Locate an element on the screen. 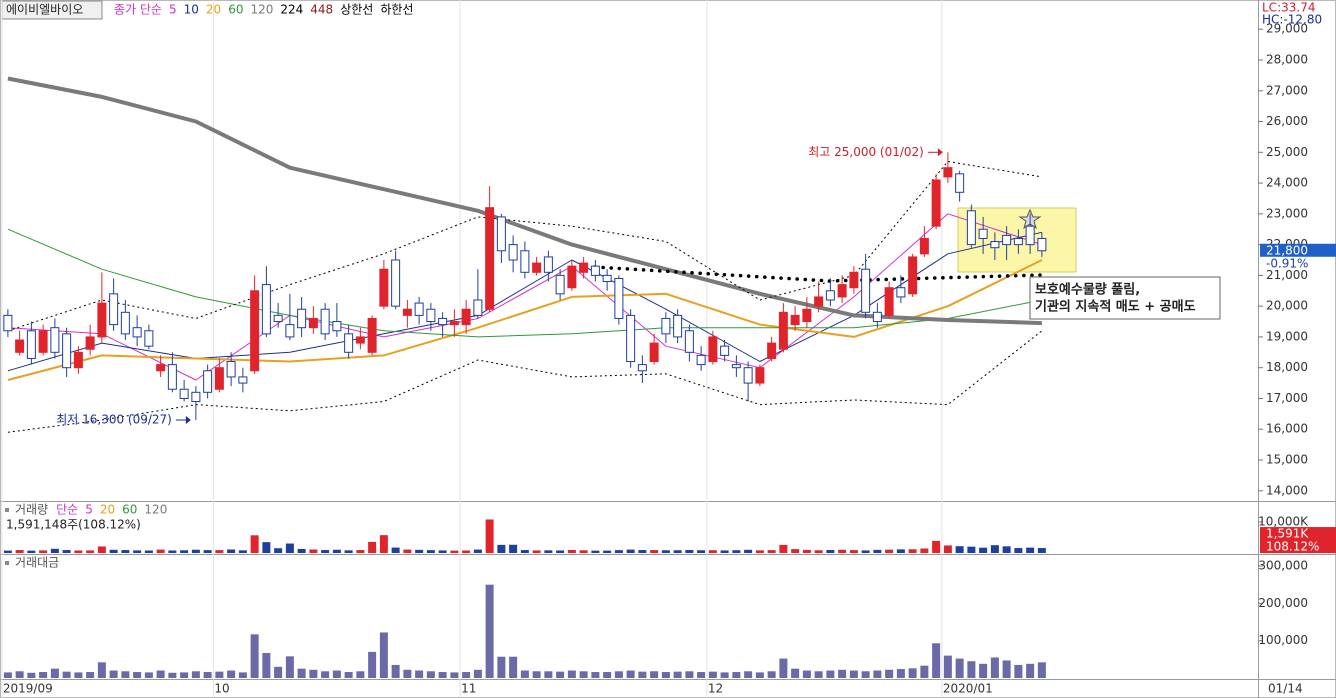 This screenshot has height=698, width=1336. legend-entry: 상한선 is located at coordinates (356, 10).